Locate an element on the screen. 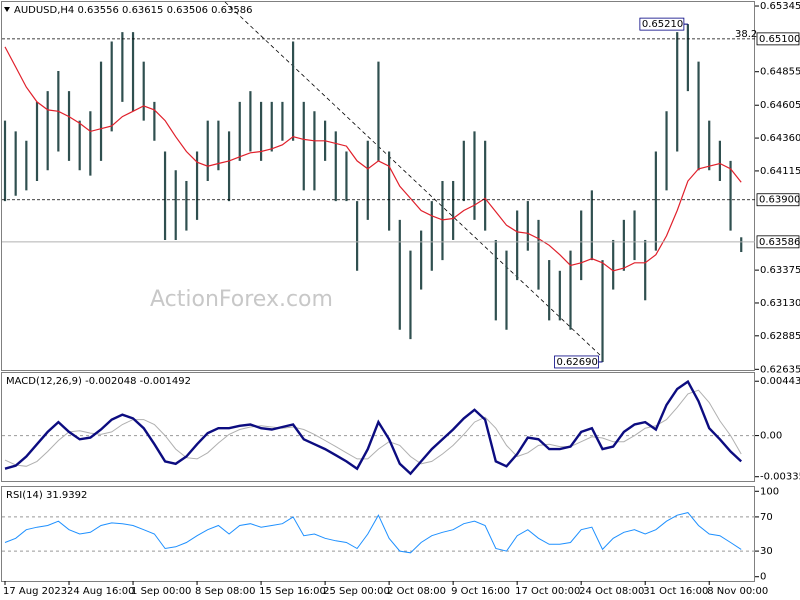 The image size is (800, 600). header-value: 0.63615 is located at coordinates (142, 10).